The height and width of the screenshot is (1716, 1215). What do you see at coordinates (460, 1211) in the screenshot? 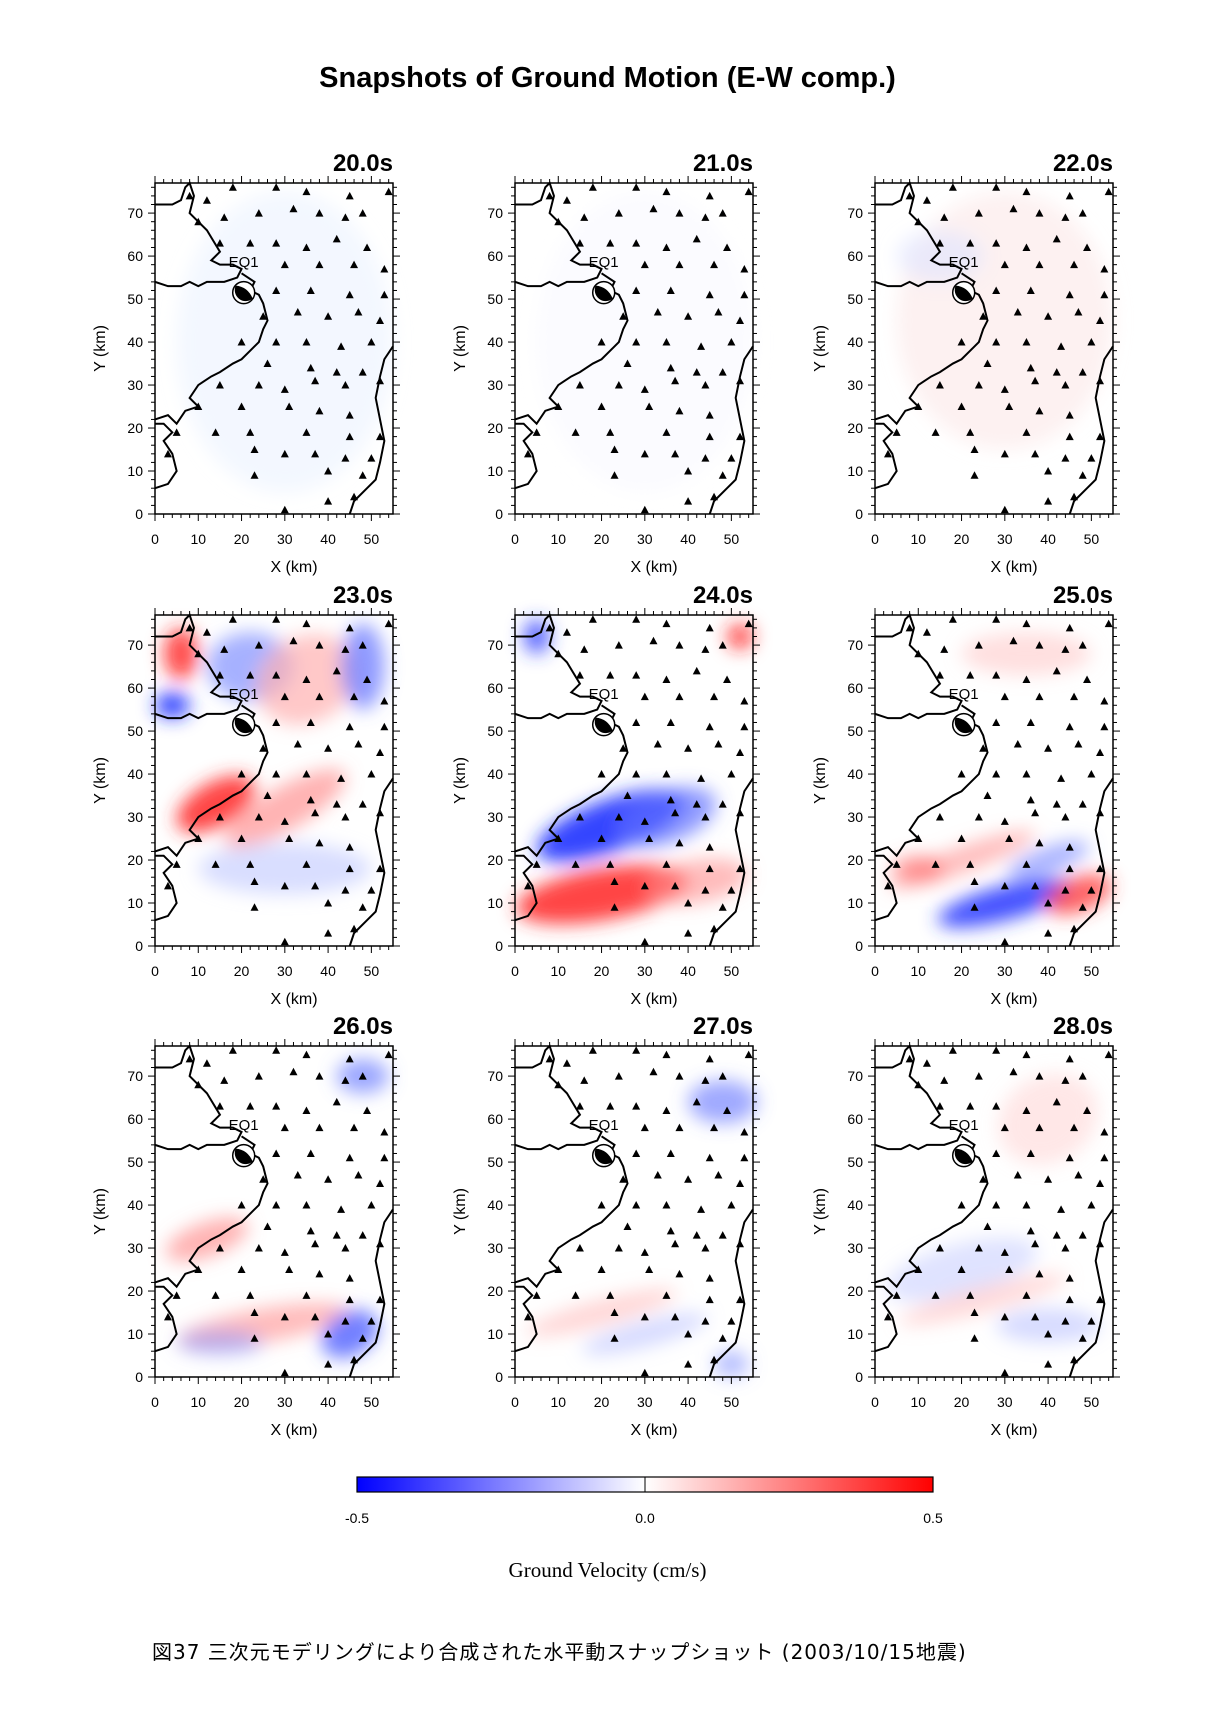
I see `y-axis-label: Y (km)` at bounding box center [460, 1211].